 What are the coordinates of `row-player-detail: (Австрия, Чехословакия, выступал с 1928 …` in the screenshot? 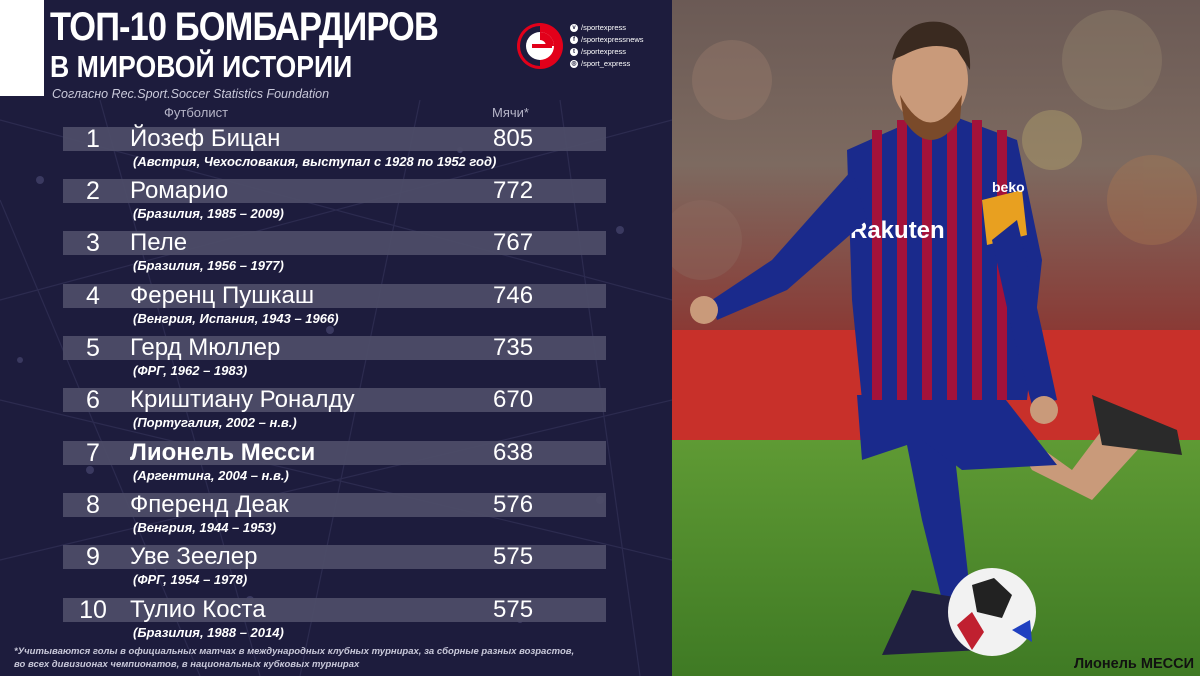 It's located at (315, 161).